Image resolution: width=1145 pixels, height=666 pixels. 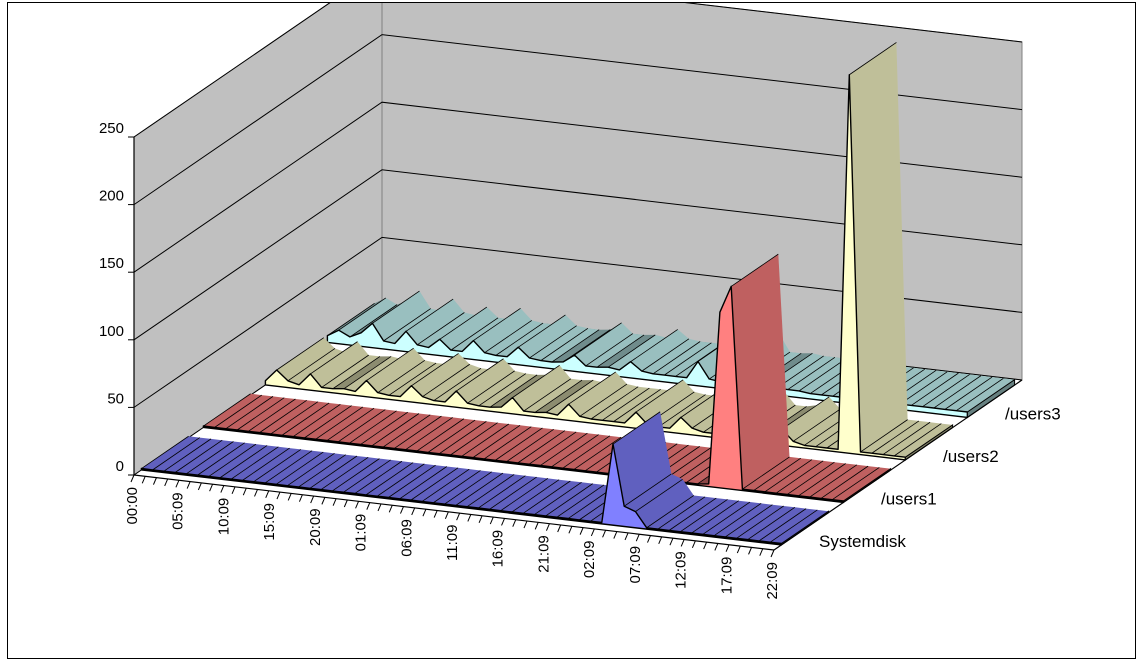 What do you see at coordinates (452, 543) in the screenshot?
I see `x-tick-label: 11:09` at bounding box center [452, 543].